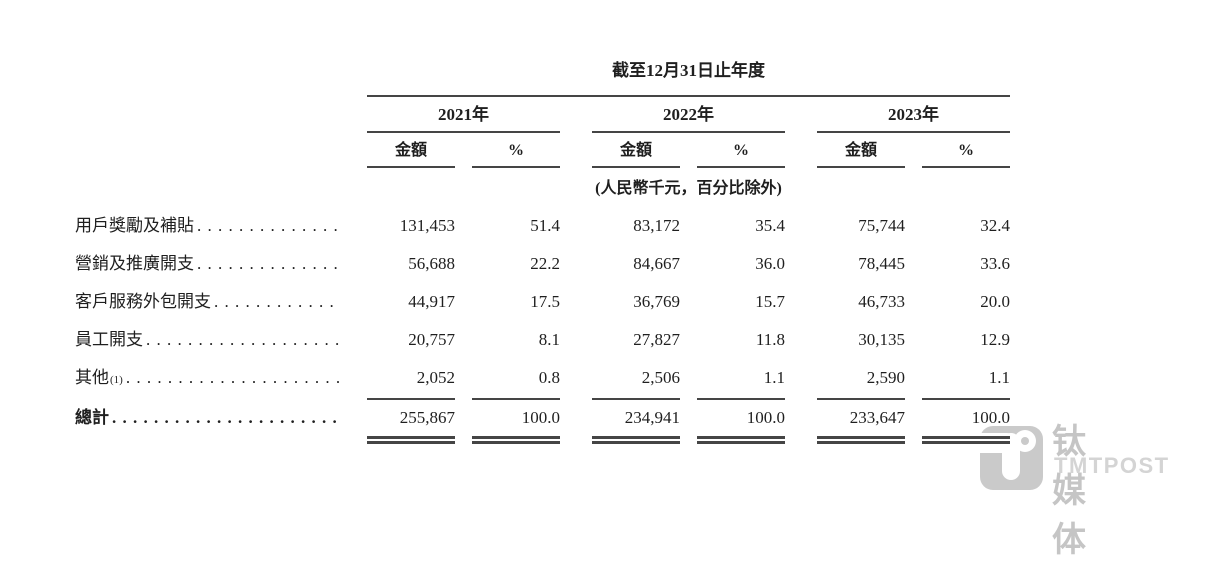  Describe the element at coordinates (1011, 458) in the screenshot. I see `tmtpost-logo-icon` at that location.